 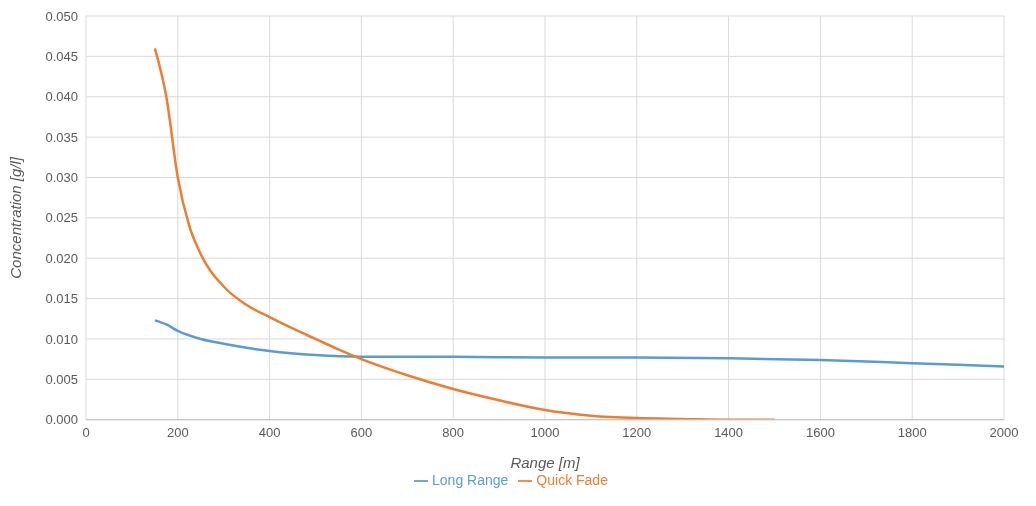 What do you see at coordinates (361, 432) in the screenshot?
I see `x-tick-label: 600` at bounding box center [361, 432].